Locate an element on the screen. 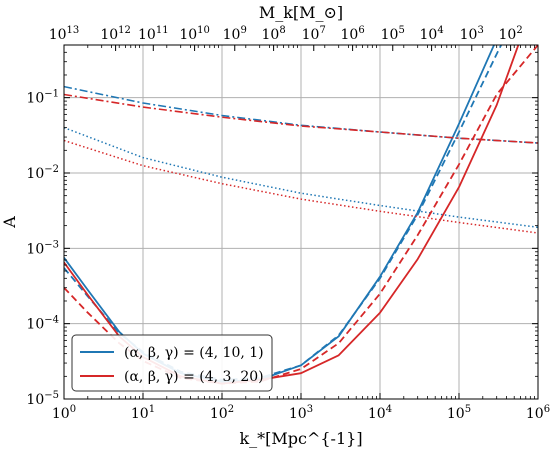  top-tick-label: 104 is located at coordinates (432, 34).